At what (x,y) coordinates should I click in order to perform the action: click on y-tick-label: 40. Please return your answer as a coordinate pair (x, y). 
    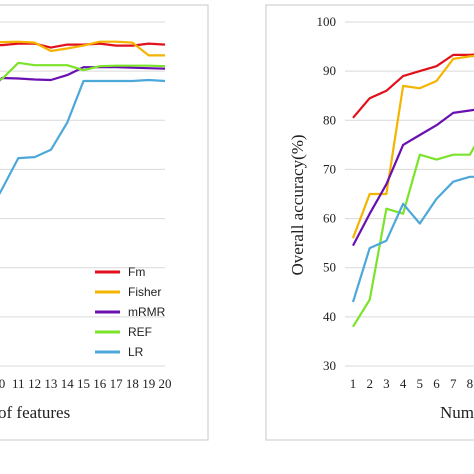
    Looking at the image, I should click on (329, 316).